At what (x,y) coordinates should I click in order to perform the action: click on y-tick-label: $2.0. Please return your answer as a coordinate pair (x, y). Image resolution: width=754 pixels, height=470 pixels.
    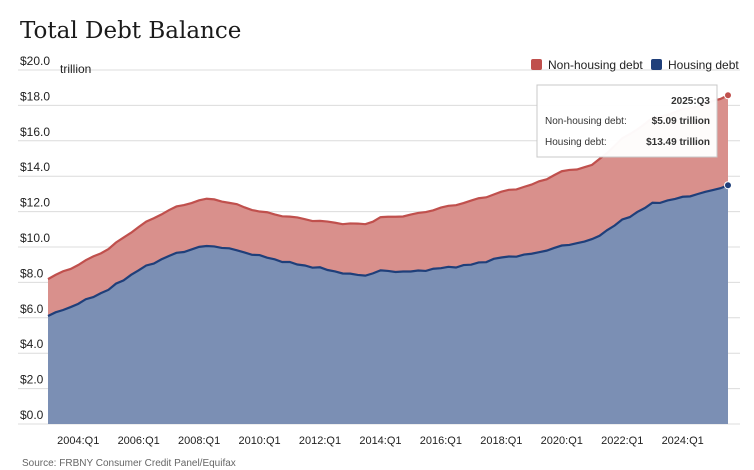
    Looking at the image, I should click on (32, 380).